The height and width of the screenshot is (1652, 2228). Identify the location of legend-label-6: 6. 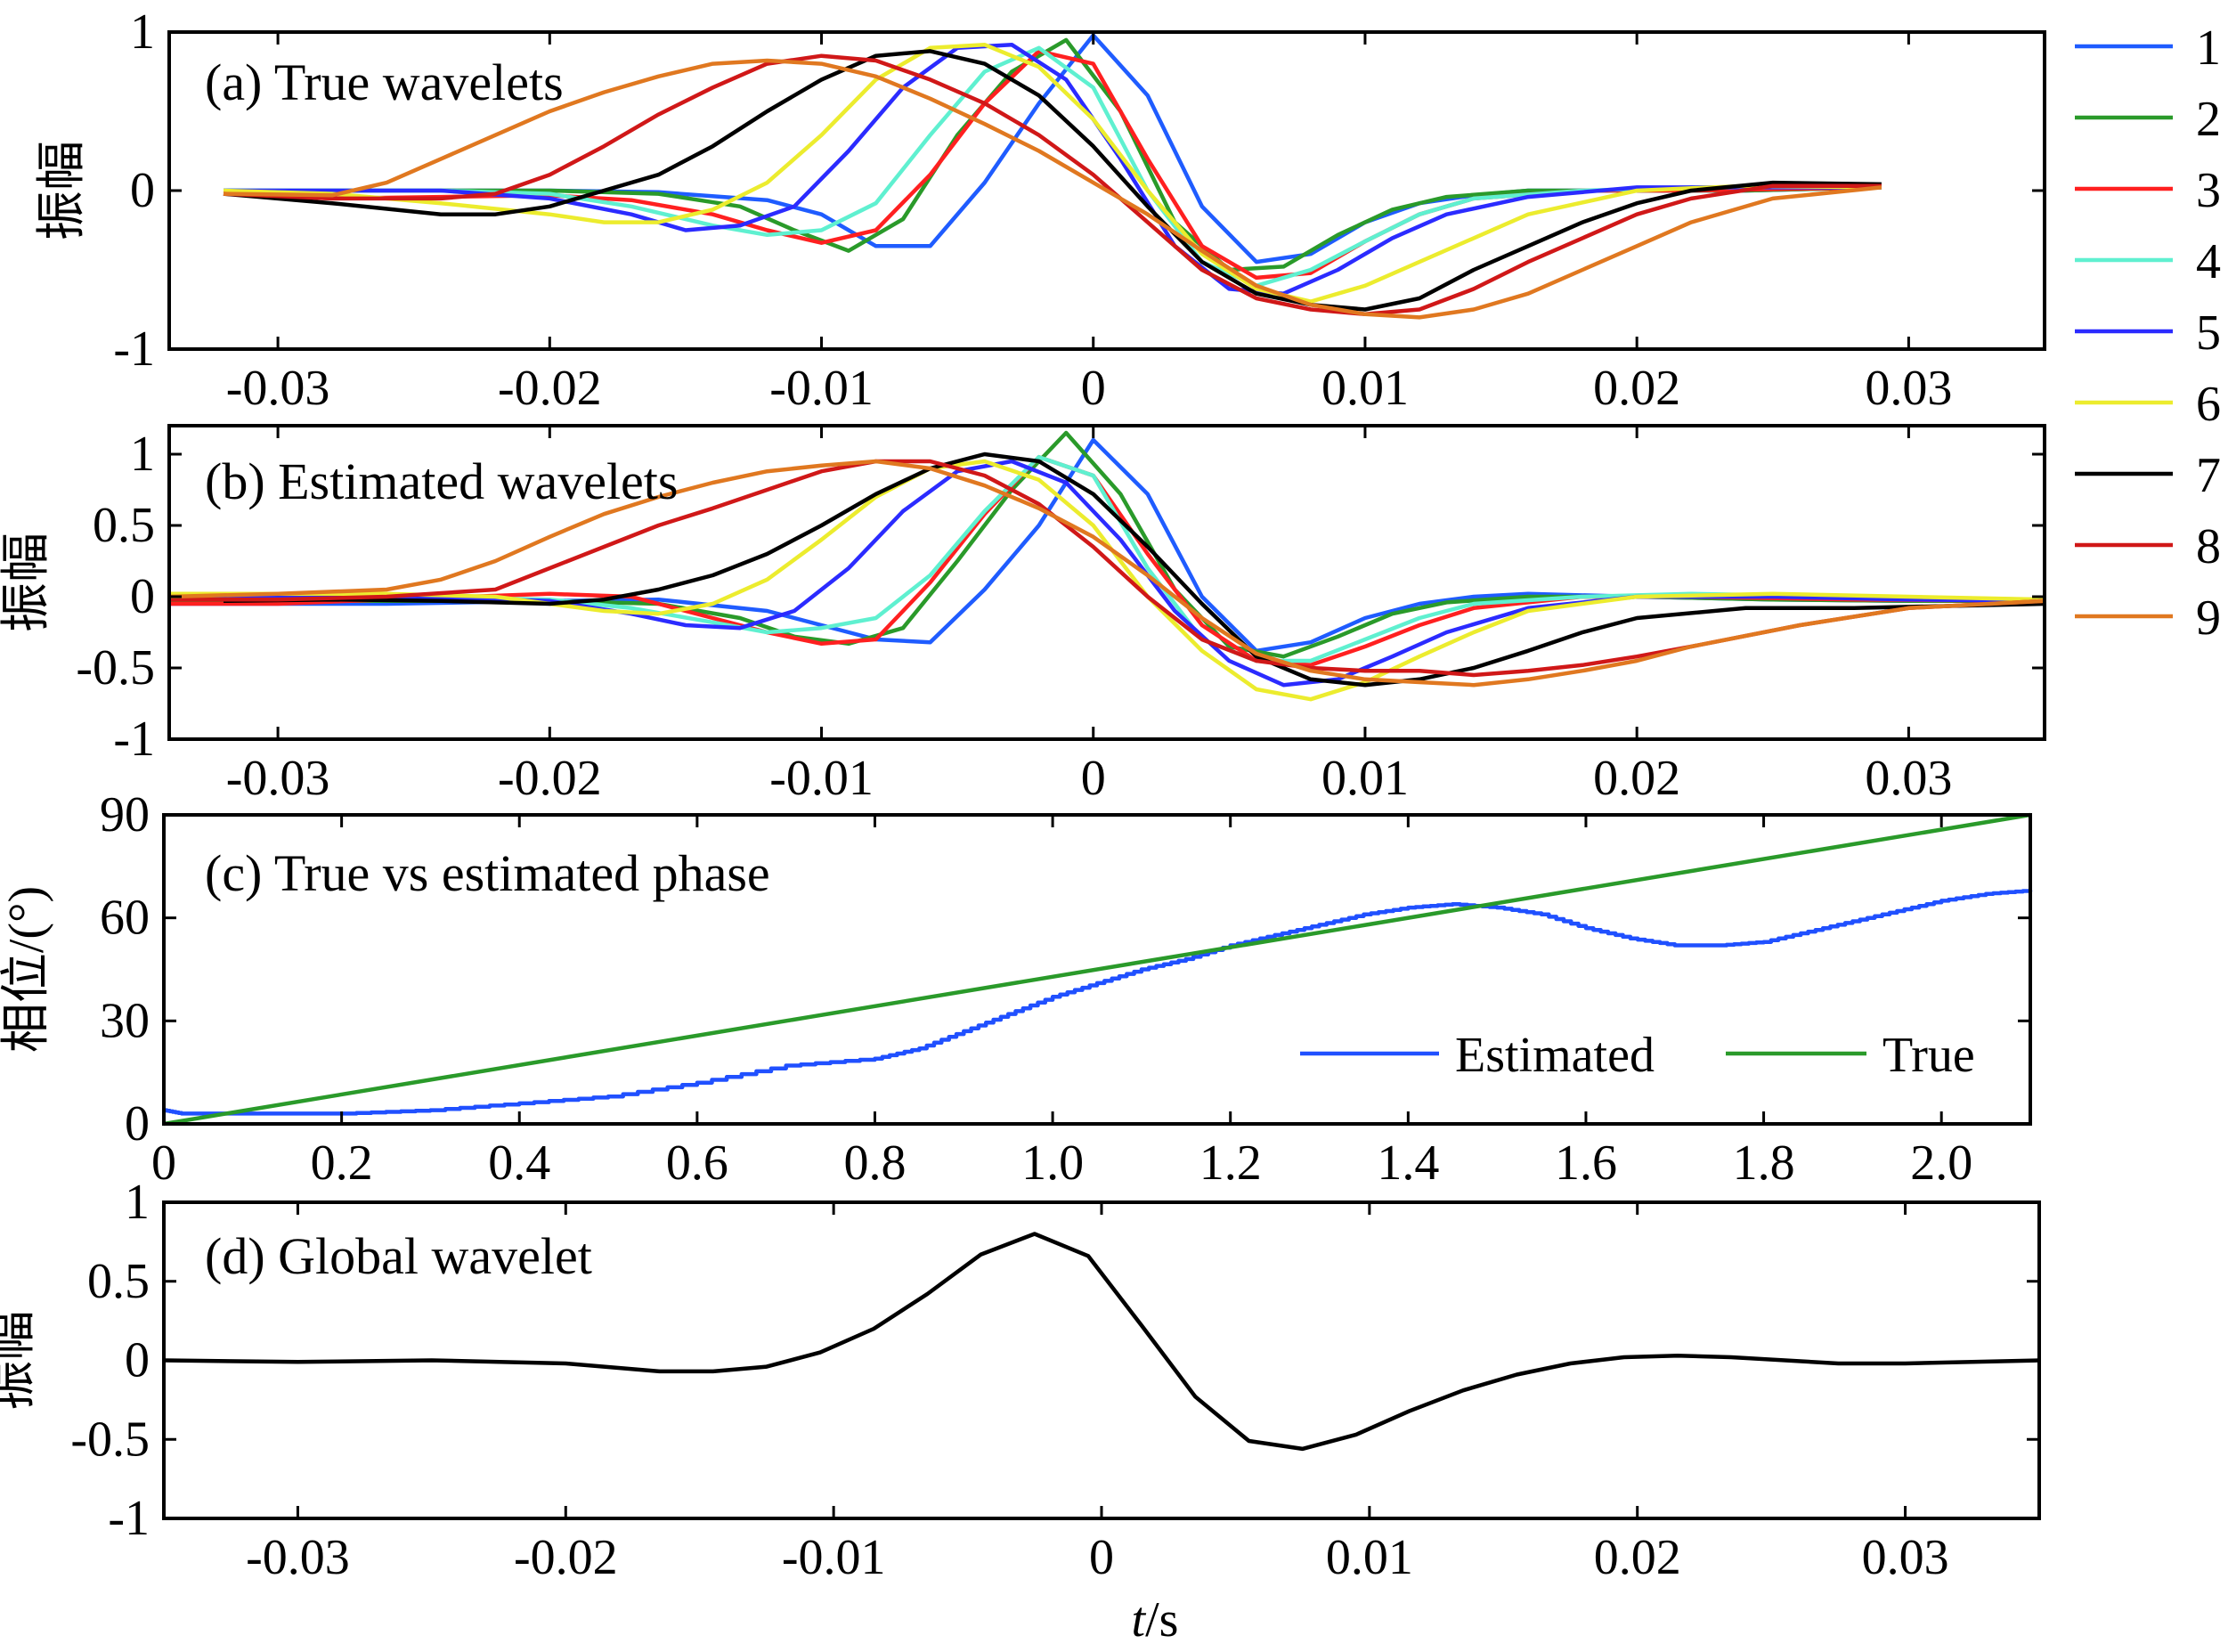
(2208, 404).